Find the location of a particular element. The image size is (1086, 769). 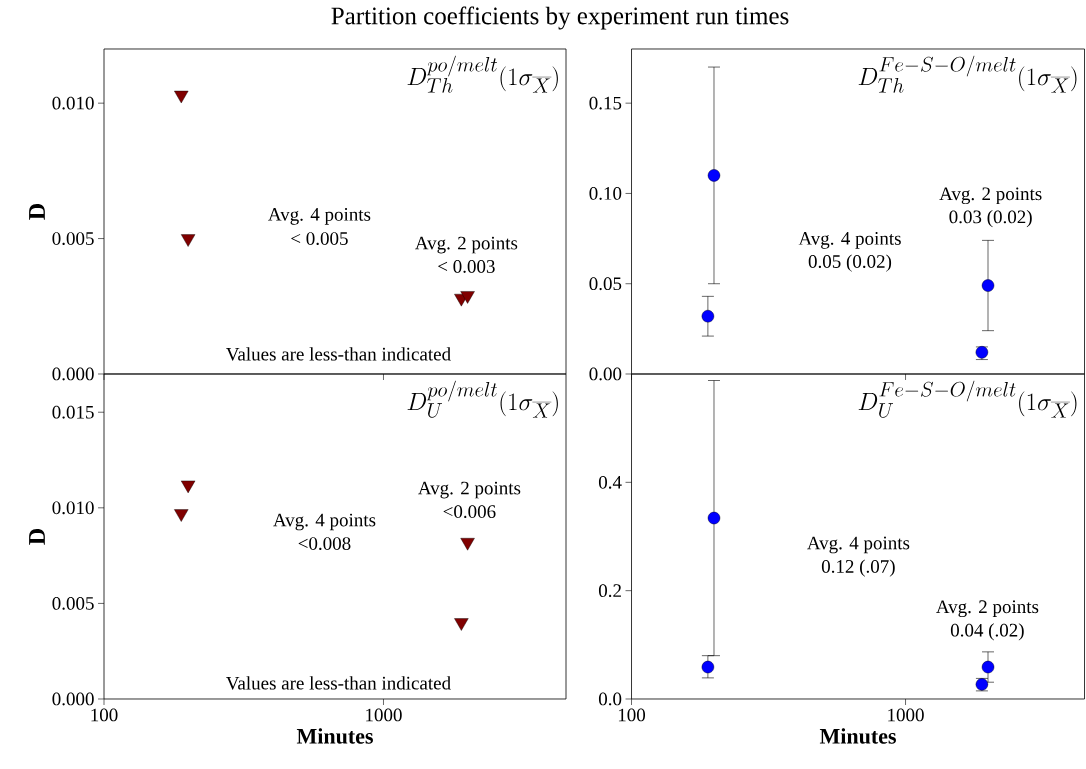

y-tick-label: 0.00 is located at coordinates (605, 374).